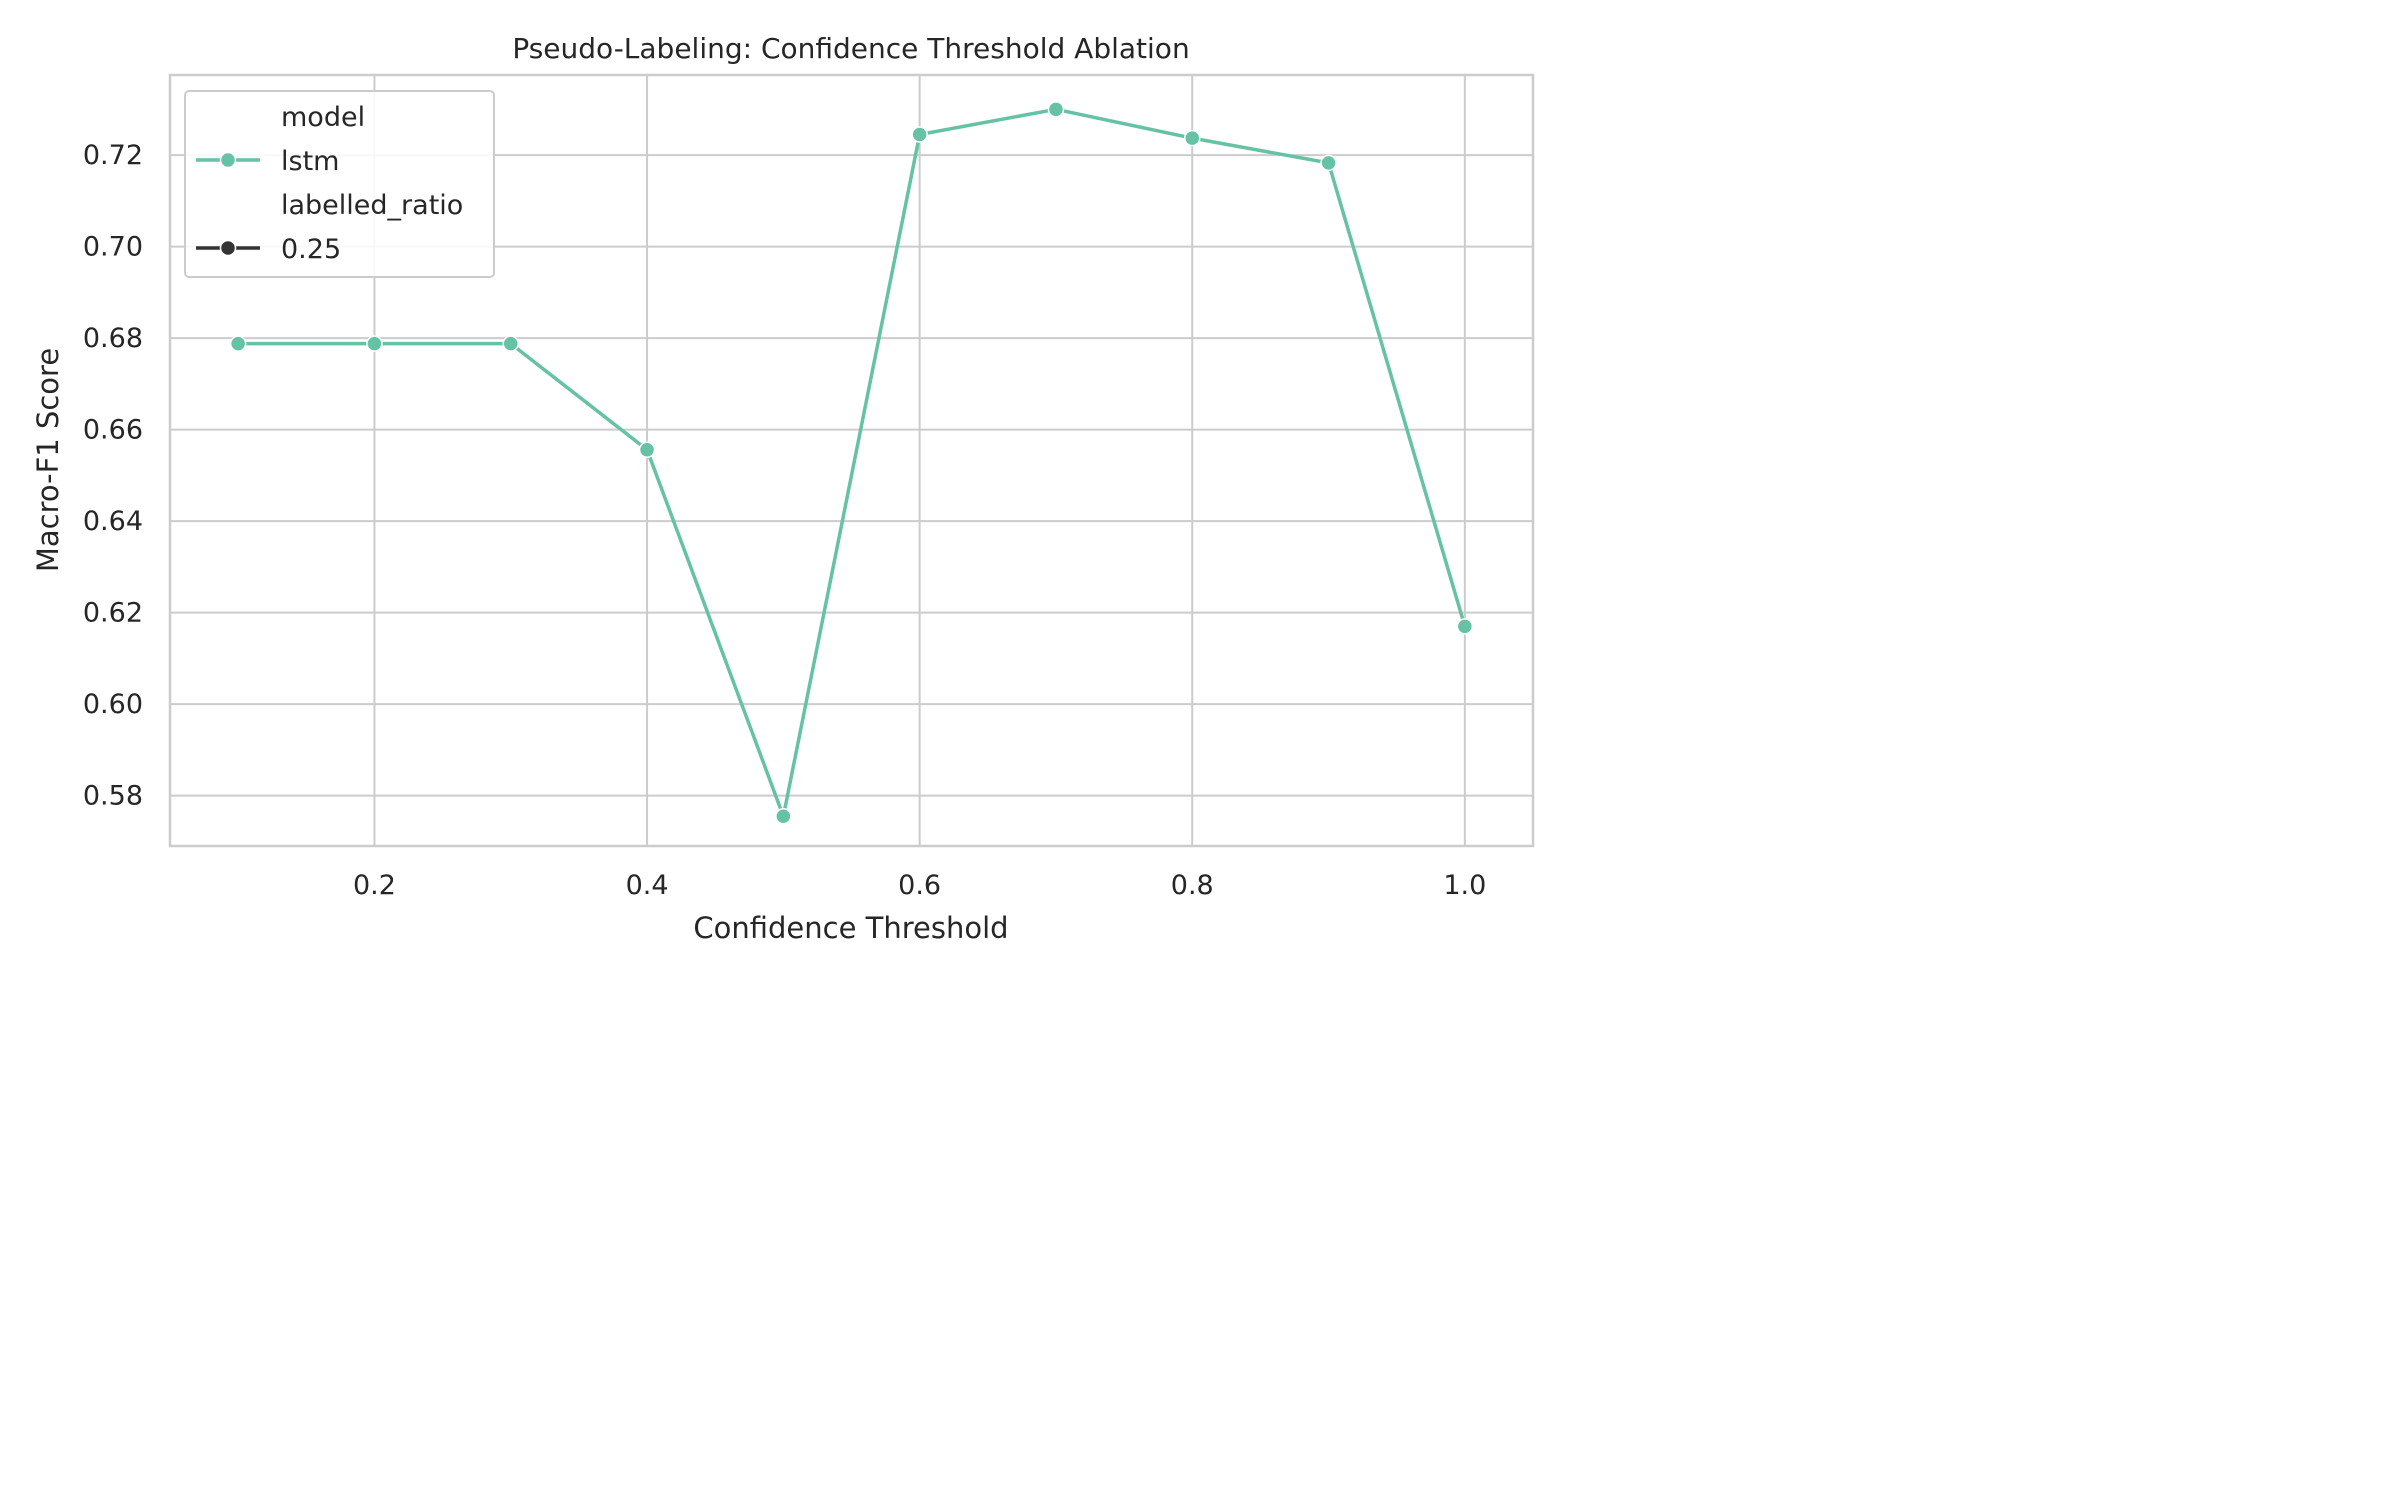 The image size is (2400, 1500). I want to click on y-tick-label: 0.66, so click(113, 430).